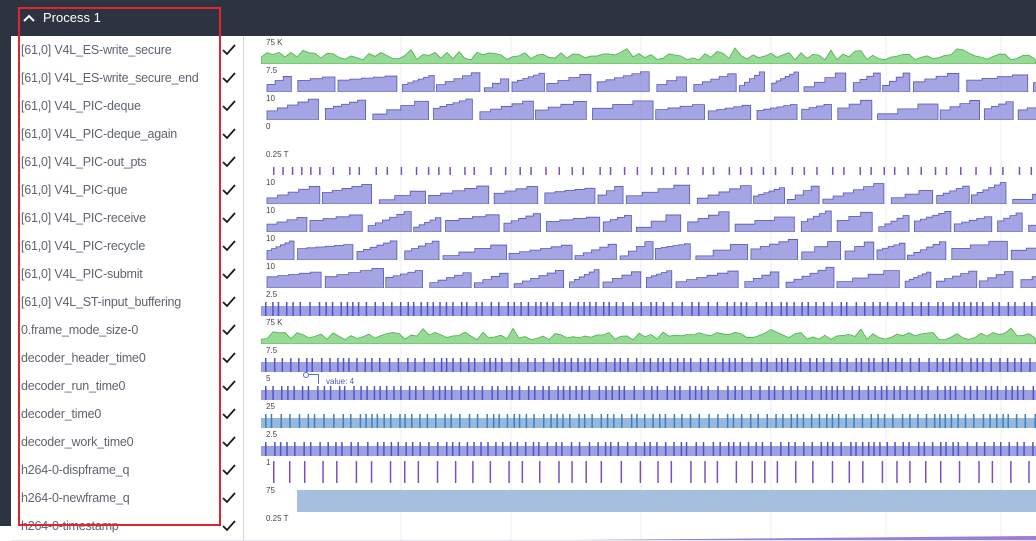  I want to click on track-row: [61,0] V4L_ST-input_buffering 2.5, so click(523, 302).